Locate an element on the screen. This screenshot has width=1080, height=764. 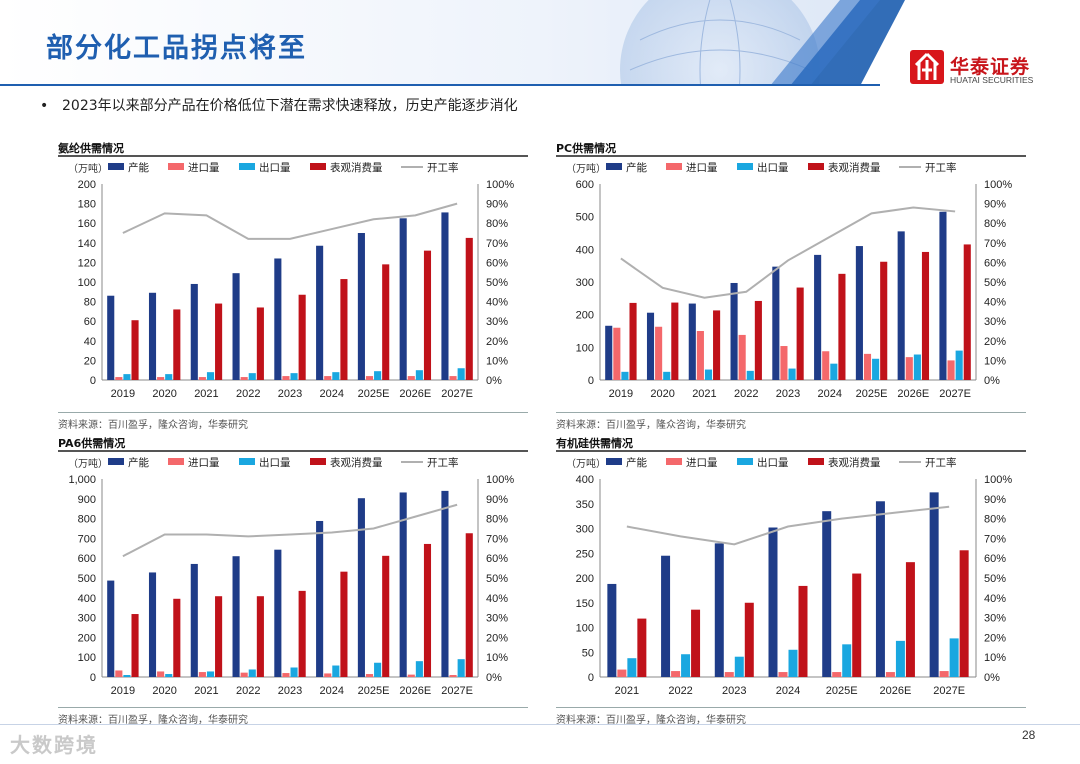
y-tick-label: 900 is located at coordinates (87, 500).